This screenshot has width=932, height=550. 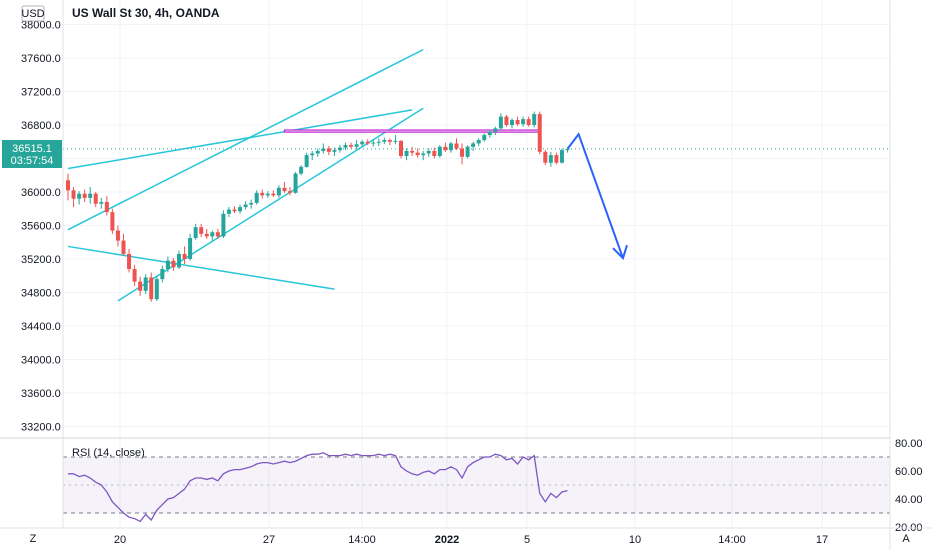 I want to click on price-tick-label: 35600.0, so click(x=41, y=227).